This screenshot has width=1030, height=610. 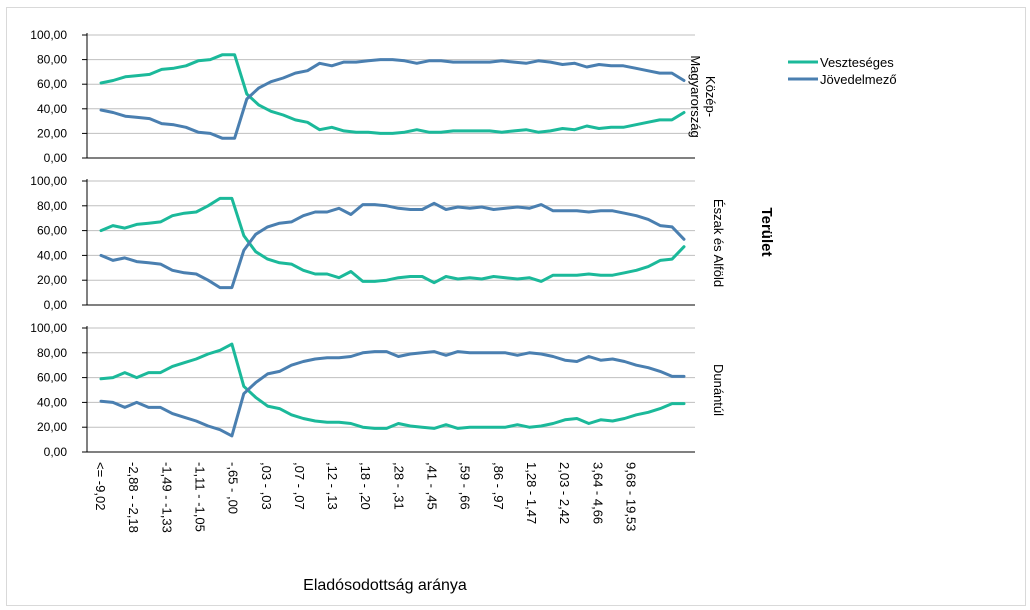 What do you see at coordinates (703, 96) in the screenshot?
I see `panel-label: Közép-Magyarország` at bounding box center [703, 96].